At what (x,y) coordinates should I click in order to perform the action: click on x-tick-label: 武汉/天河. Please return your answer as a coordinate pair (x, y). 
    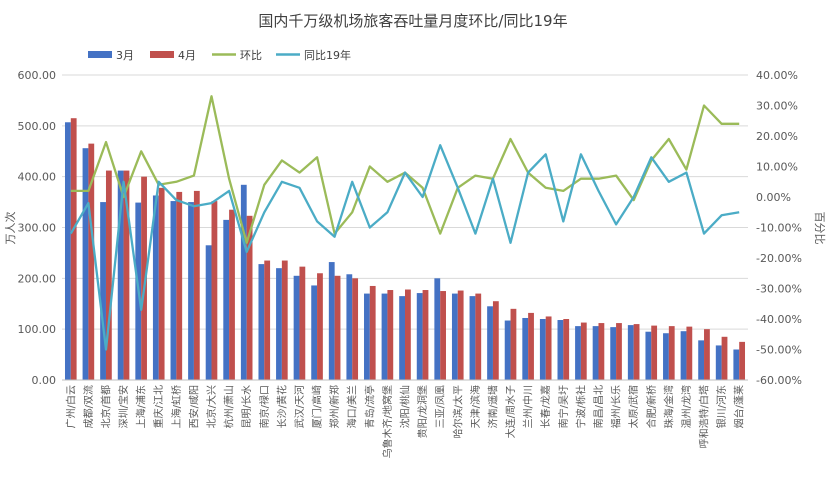
    Looking at the image, I should click on (299, 406).